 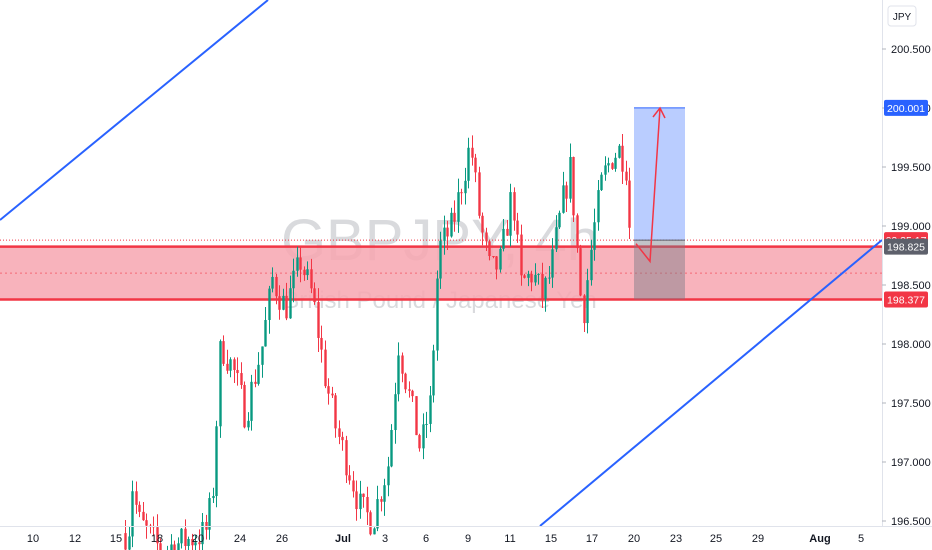 I want to click on projection-arrow, so click(x=648, y=185).